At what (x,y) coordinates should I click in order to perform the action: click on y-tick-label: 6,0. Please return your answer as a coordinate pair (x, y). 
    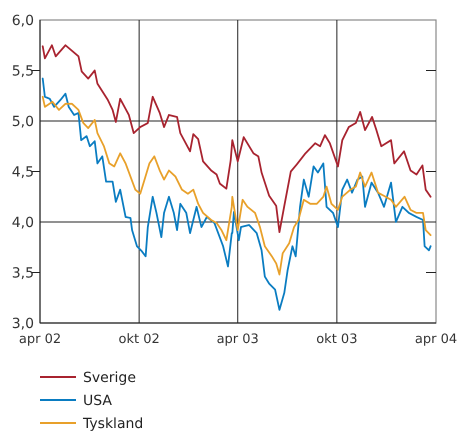
    Looking at the image, I should click on (23, 21).